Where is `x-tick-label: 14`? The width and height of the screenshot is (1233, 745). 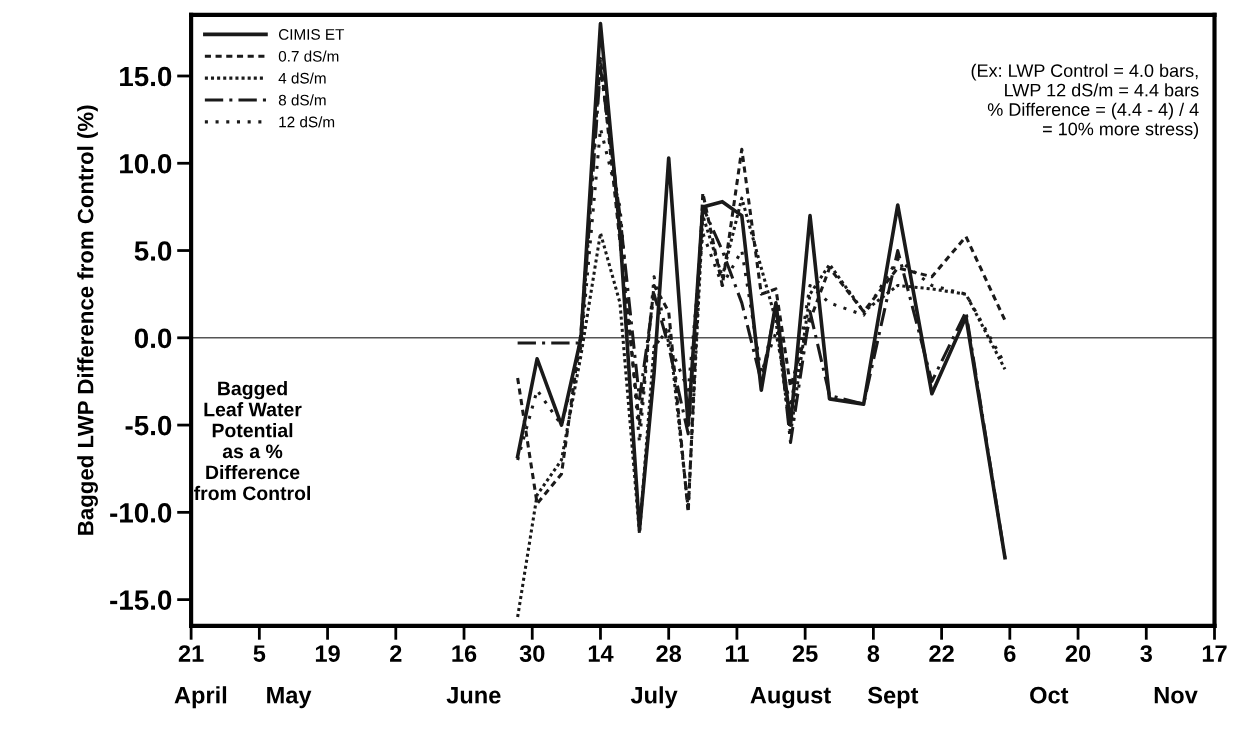 x-tick-label: 14 is located at coordinates (601, 653).